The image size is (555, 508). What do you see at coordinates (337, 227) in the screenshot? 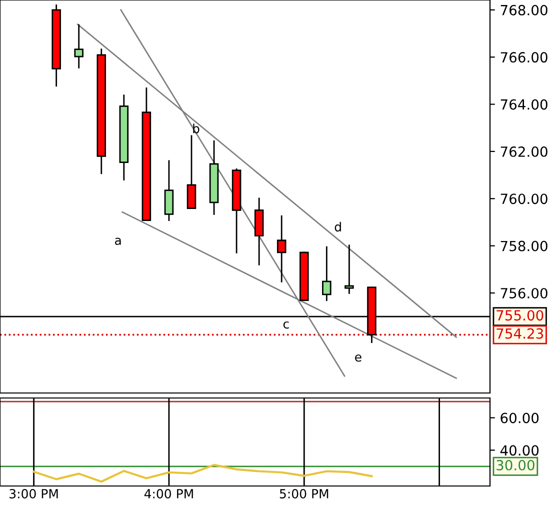
I see `annotation: d` at bounding box center [337, 227].